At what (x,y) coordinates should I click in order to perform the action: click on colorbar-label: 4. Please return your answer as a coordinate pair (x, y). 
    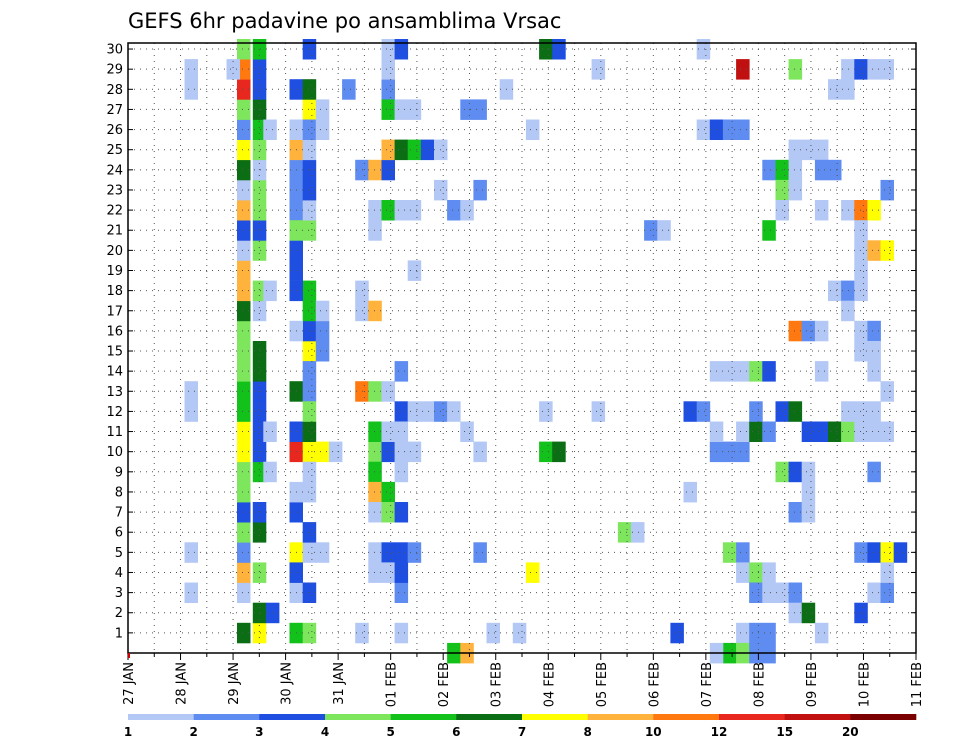
    Looking at the image, I should click on (325, 732).